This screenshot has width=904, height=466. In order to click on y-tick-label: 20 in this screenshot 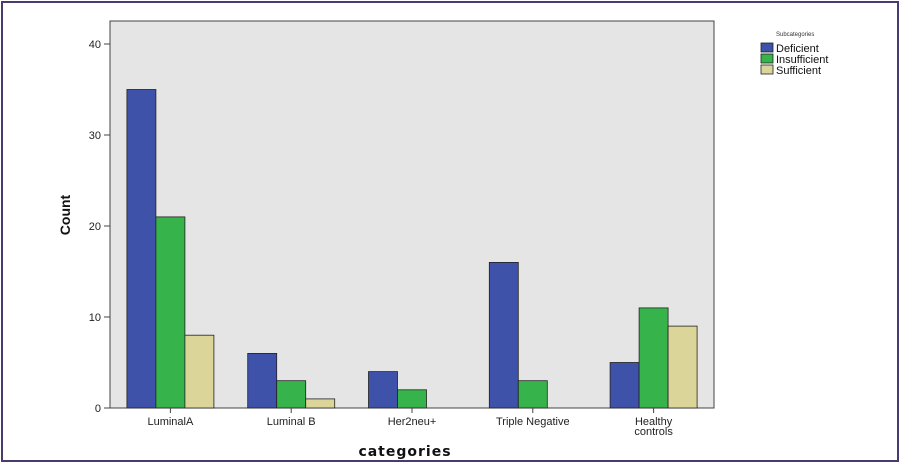, I will do `click(95, 227)`.